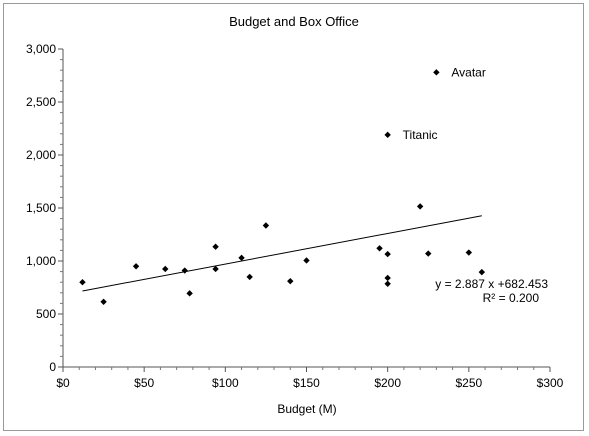  I want to click on y-tick-label: 2,000, so click(41, 155).